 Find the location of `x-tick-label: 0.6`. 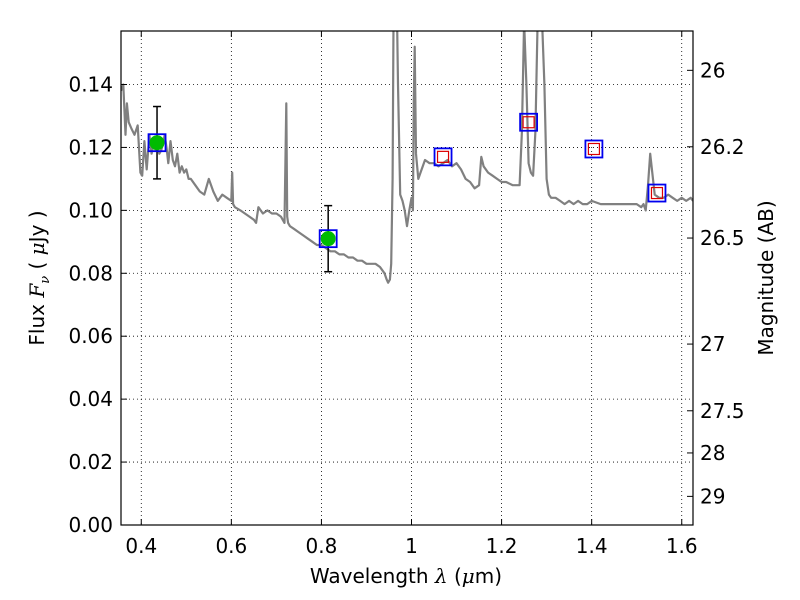

x-tick-label: 0.6 is located at coordinates (231, 546).